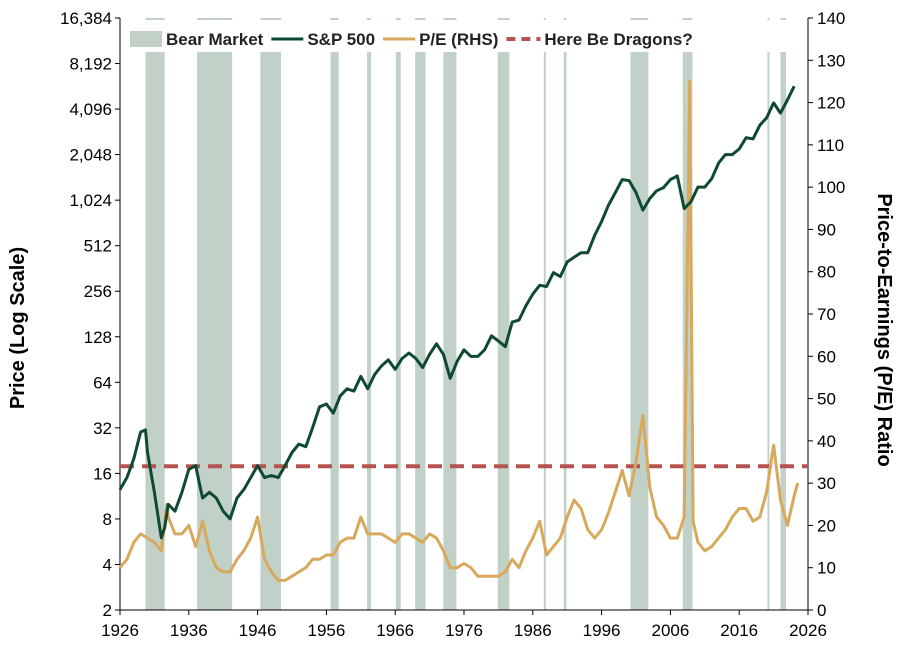 The image size is (900, 654). What do you see at coordinates (107, 610) in the screenshot?
I see `left-tick-label: 2` at bounding box center [107, 610].